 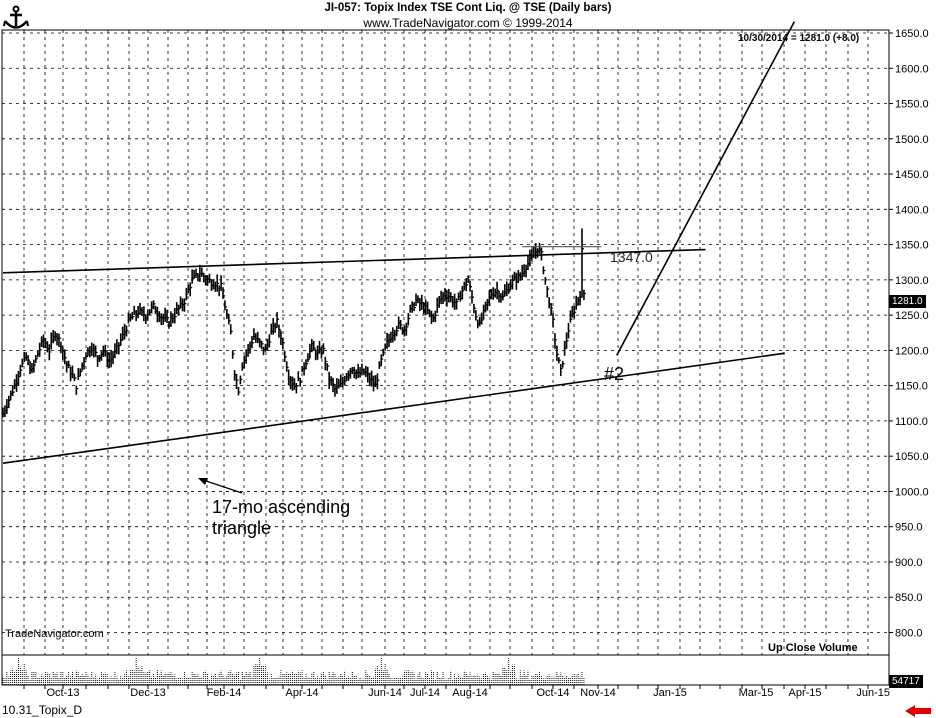 What do you see at coordinates (469, 693) in the screenshot?
I see `x-tick-label: Aug-14` at bounding box center [469, 693].